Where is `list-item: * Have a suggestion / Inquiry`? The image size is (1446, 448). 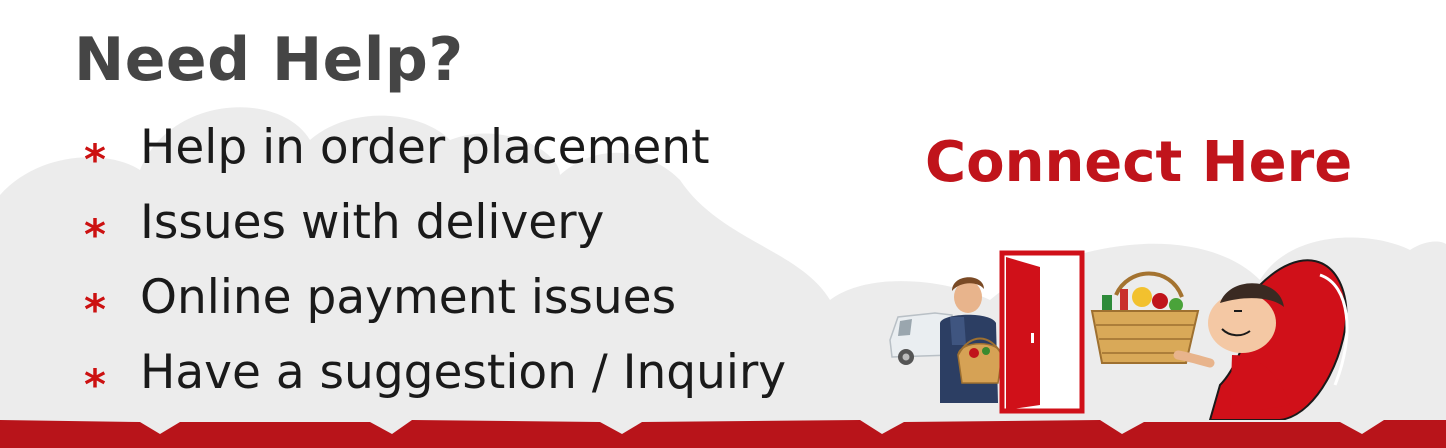 list-item: * Have a suggestion / Inquiry is located at coordinates (435, 372).